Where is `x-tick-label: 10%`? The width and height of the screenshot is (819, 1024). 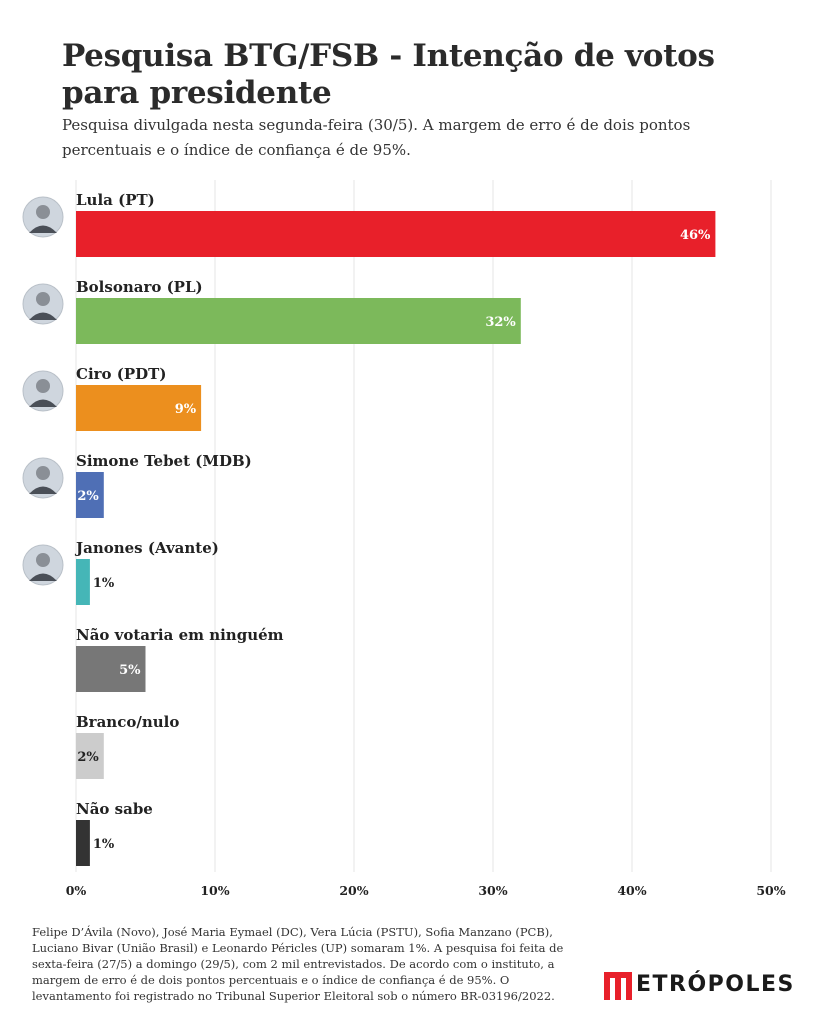 x-tick-label: 10% is located at coordinates (214, 890).